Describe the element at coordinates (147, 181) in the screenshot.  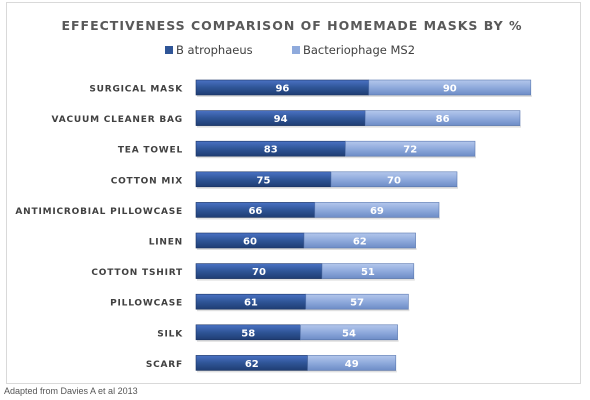
I see `category-label-cotton-mix: COTTON MIX` at that location.